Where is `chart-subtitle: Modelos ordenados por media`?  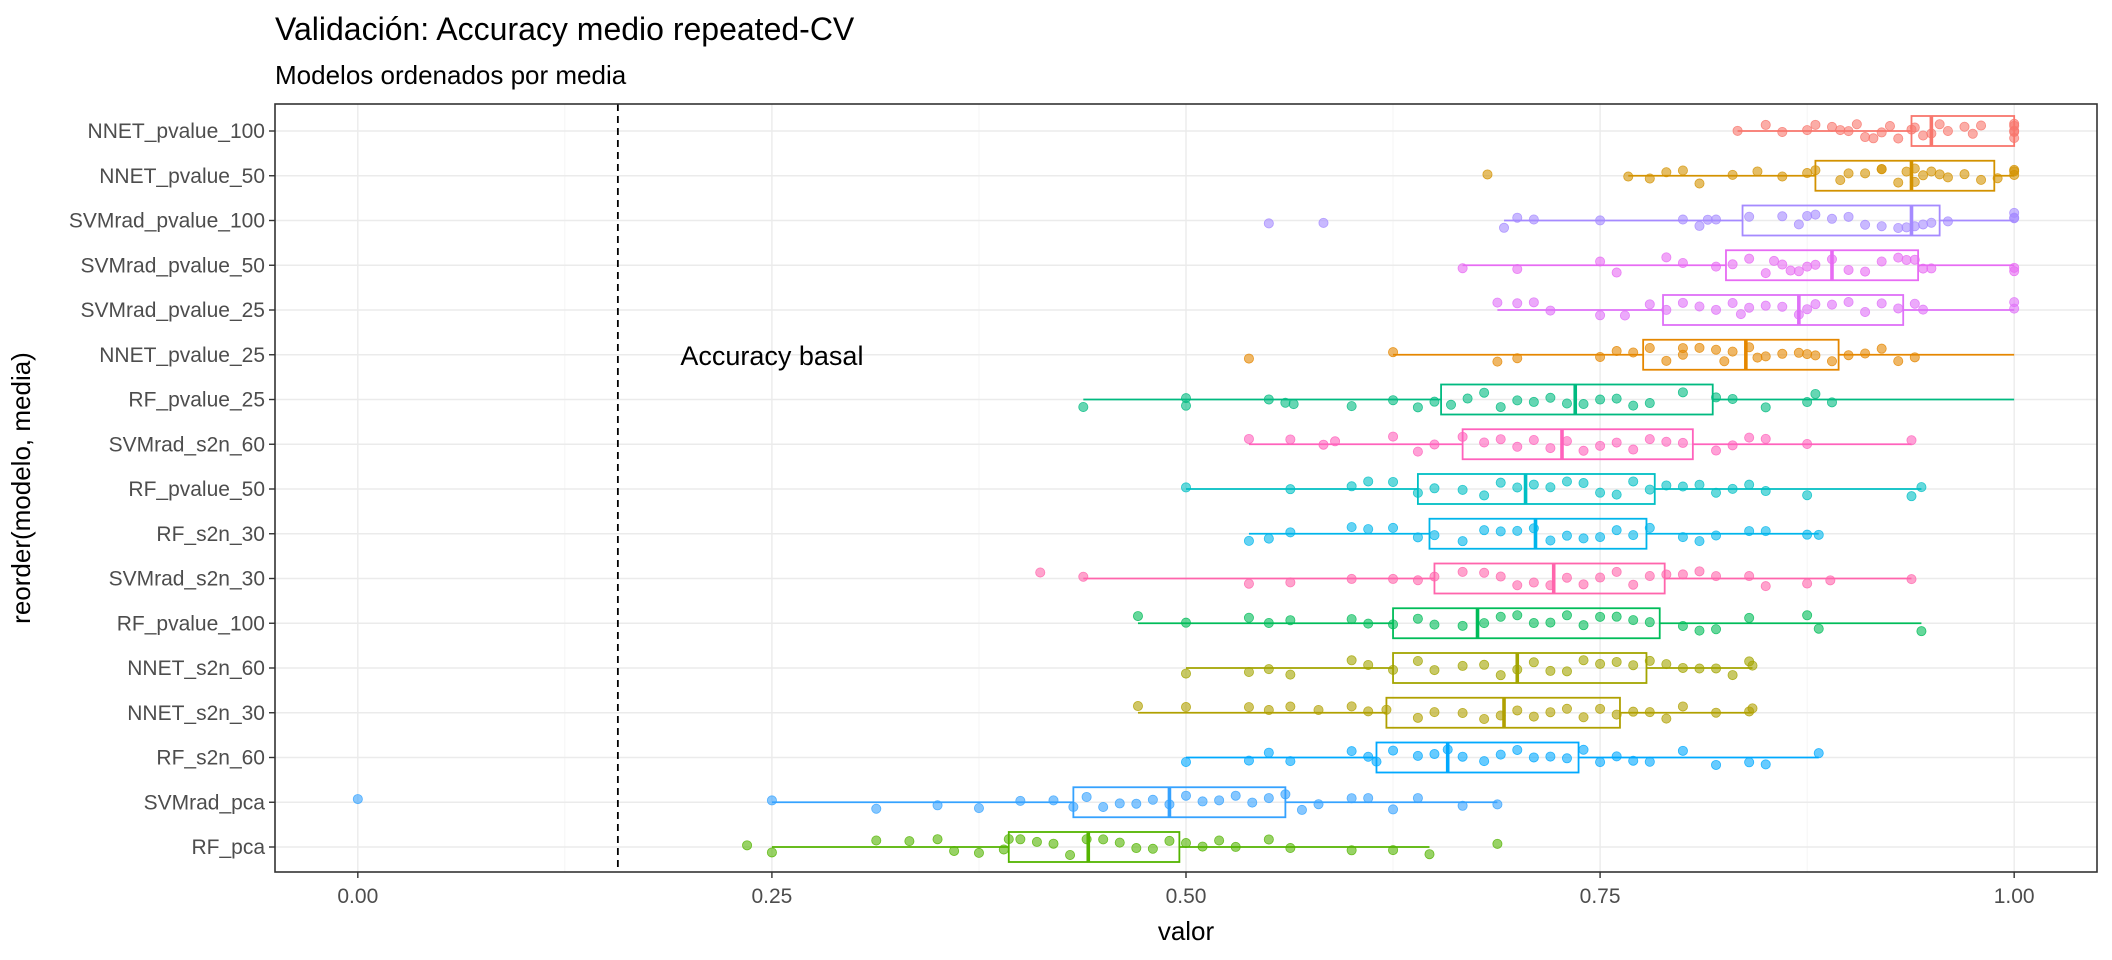 chart-subtitle: Modelos ordenados por media is located at coordinates (451, 75).